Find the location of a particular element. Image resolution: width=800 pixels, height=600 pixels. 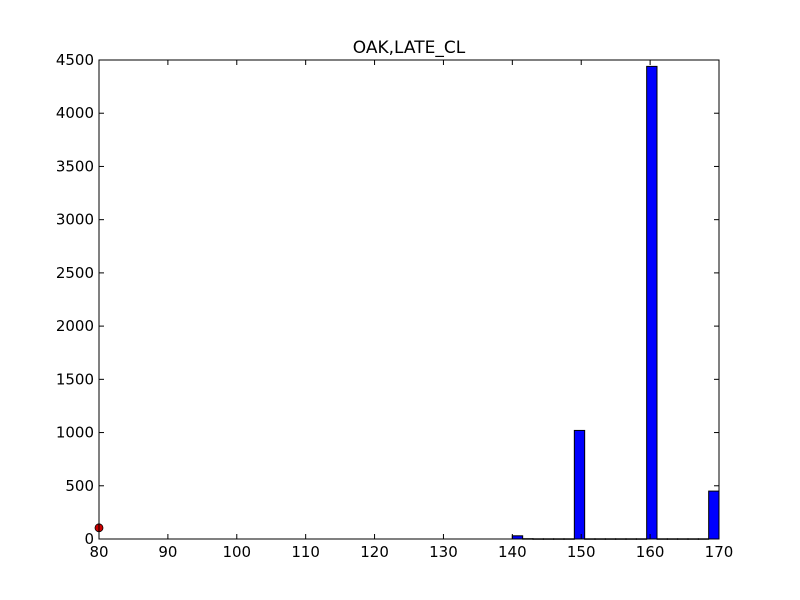

chart-title: OAK,LATE_CL is located at coordinates (409, 48).